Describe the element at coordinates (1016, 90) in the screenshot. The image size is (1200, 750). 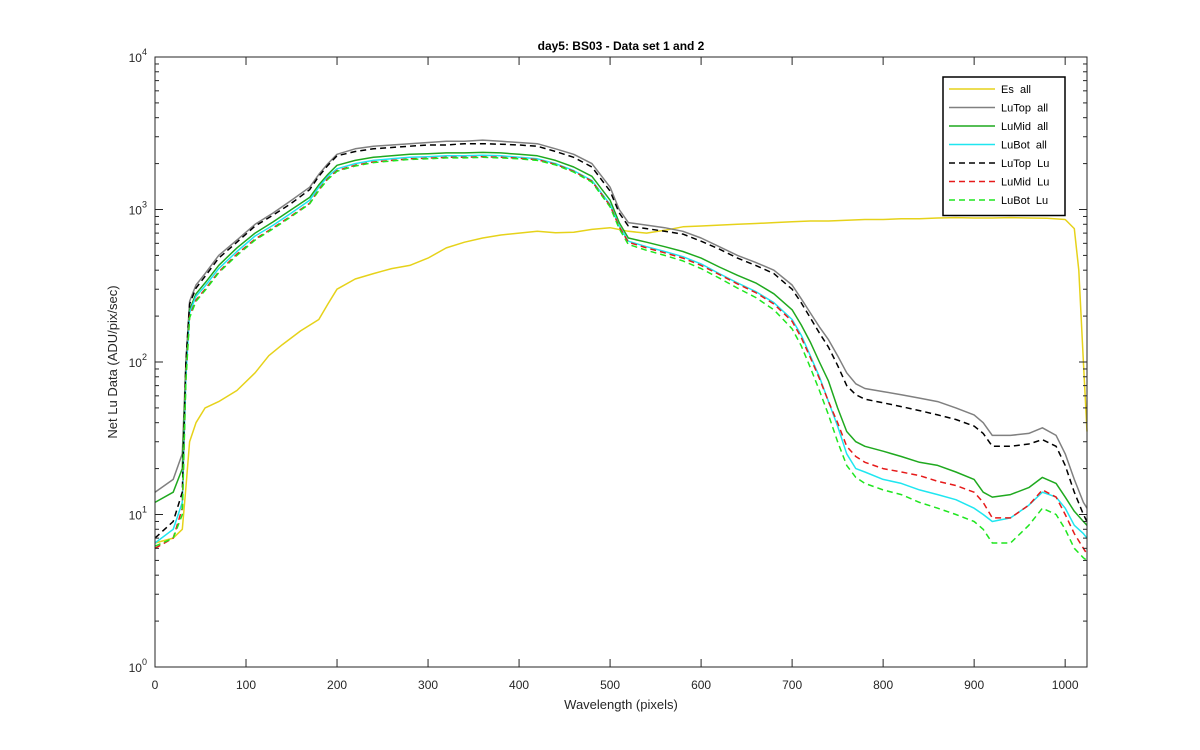
I see `legend-label-1: Es all` at that location.